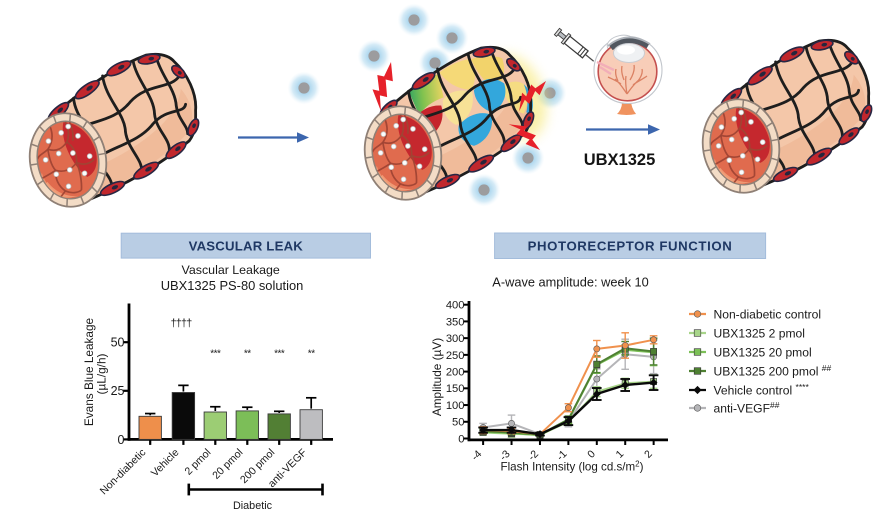  Describe the element at coordinates (630, 246) in the screenshot. I see `svg-text: PHOTORECEPTOR FUNCTION` at that location.